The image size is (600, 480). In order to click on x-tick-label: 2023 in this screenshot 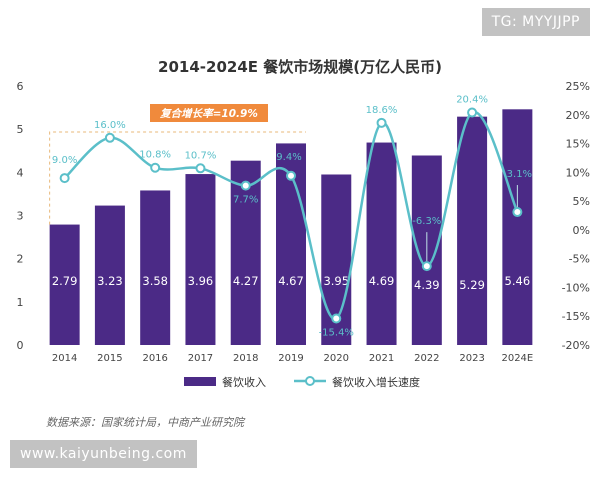, I will do `click(471, 358)`.